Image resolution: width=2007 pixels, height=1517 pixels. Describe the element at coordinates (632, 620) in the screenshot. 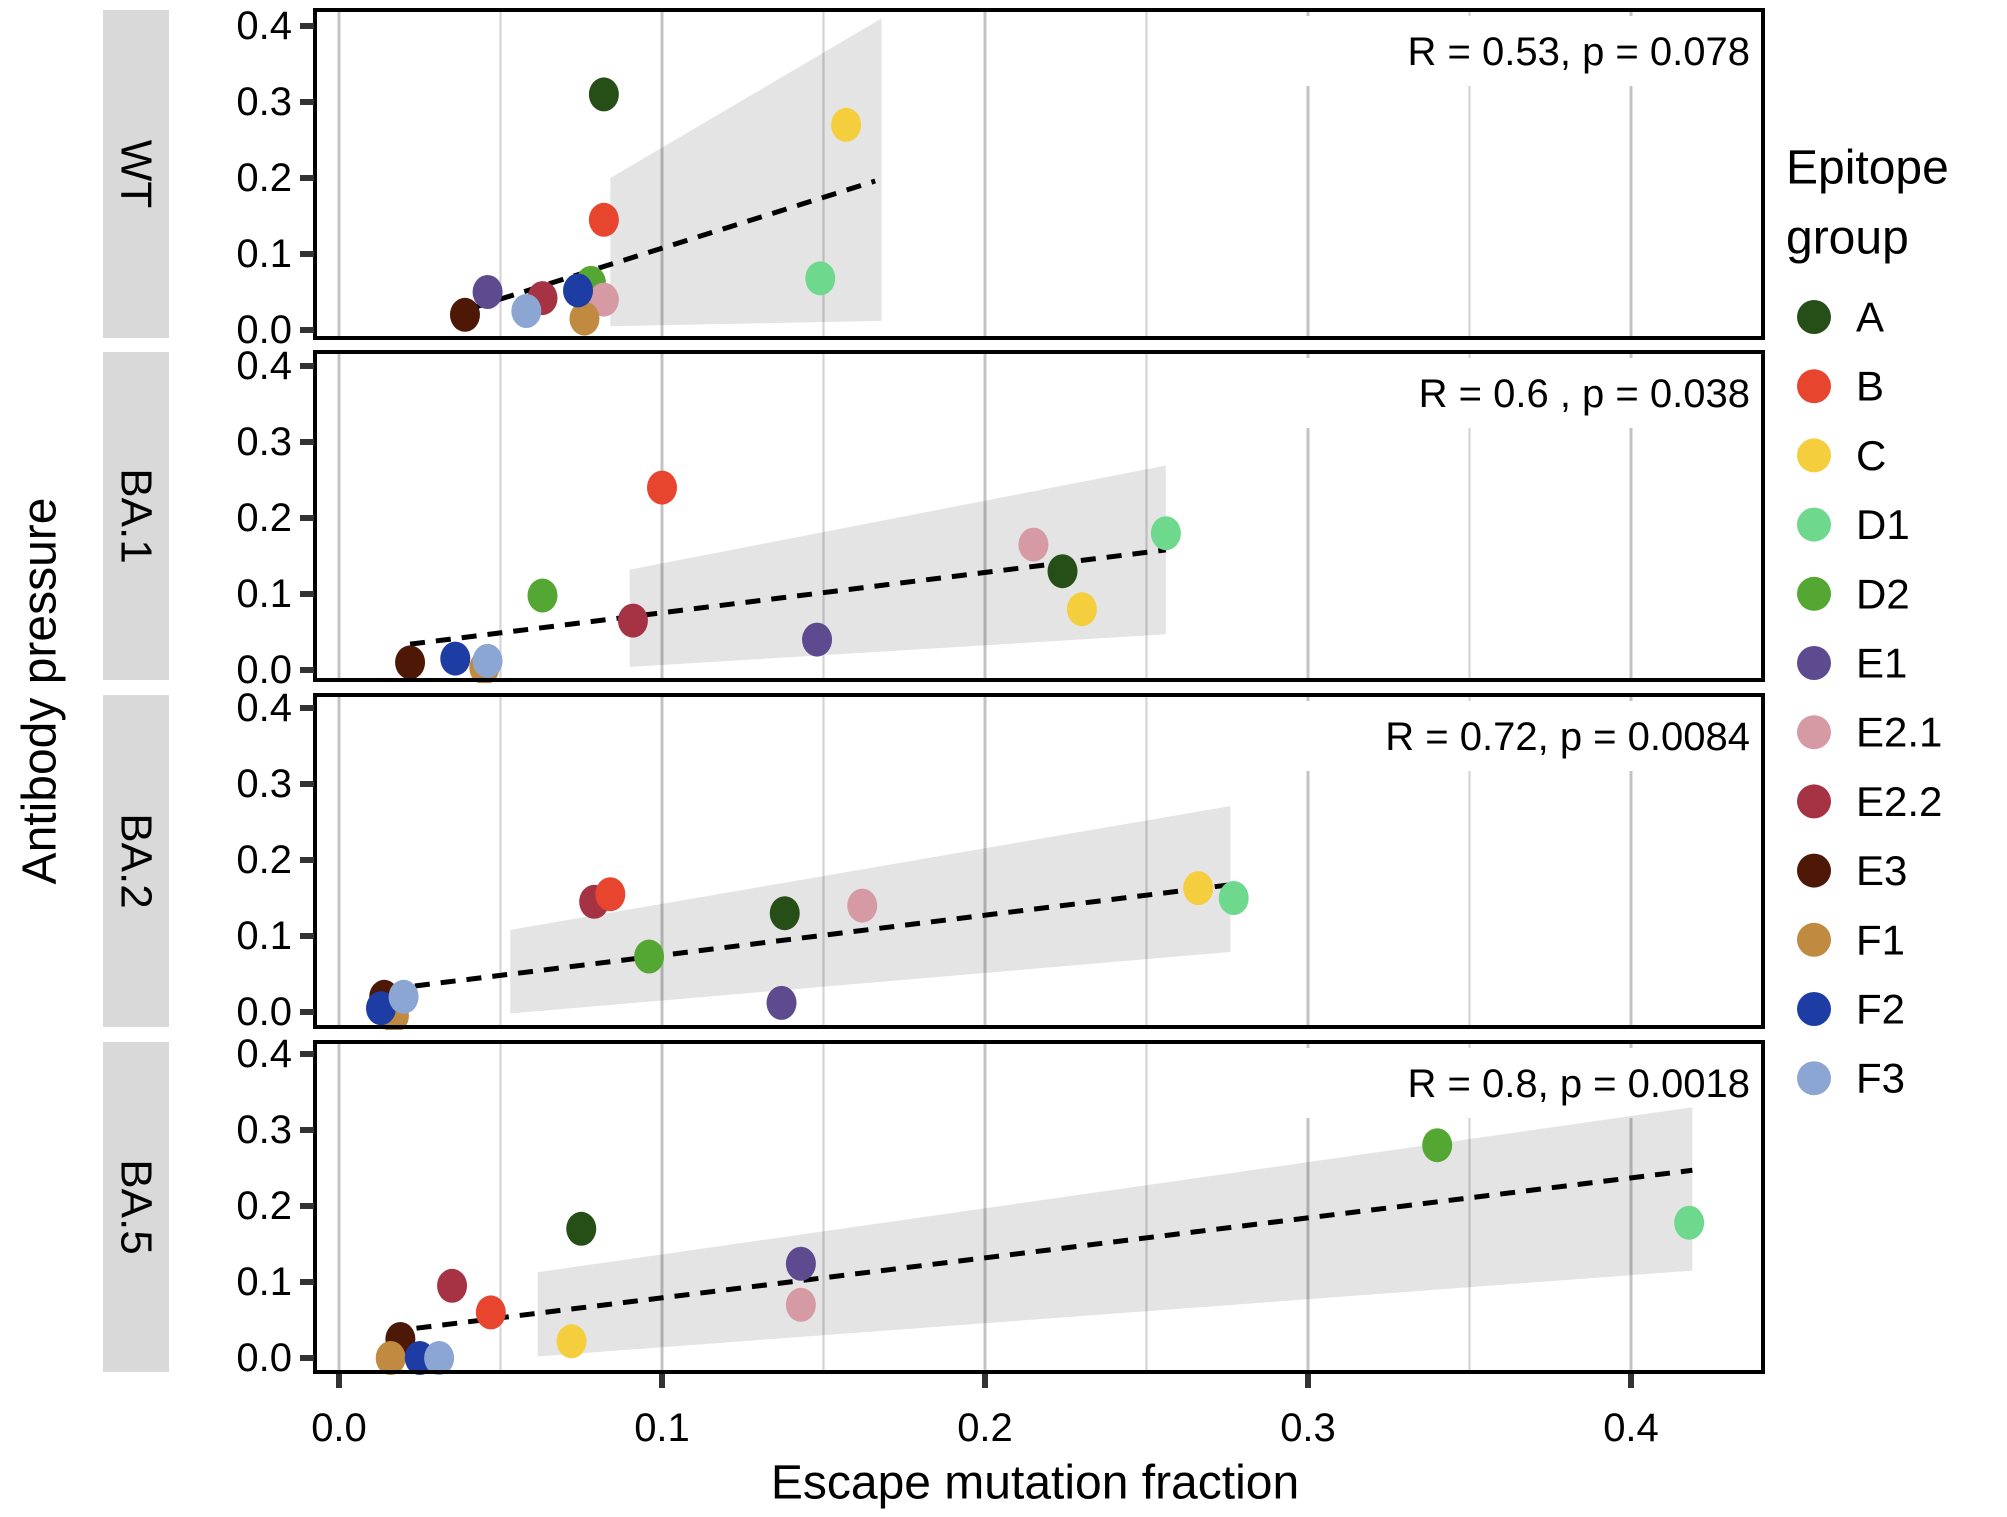

I see `point-E2.2` at that location.